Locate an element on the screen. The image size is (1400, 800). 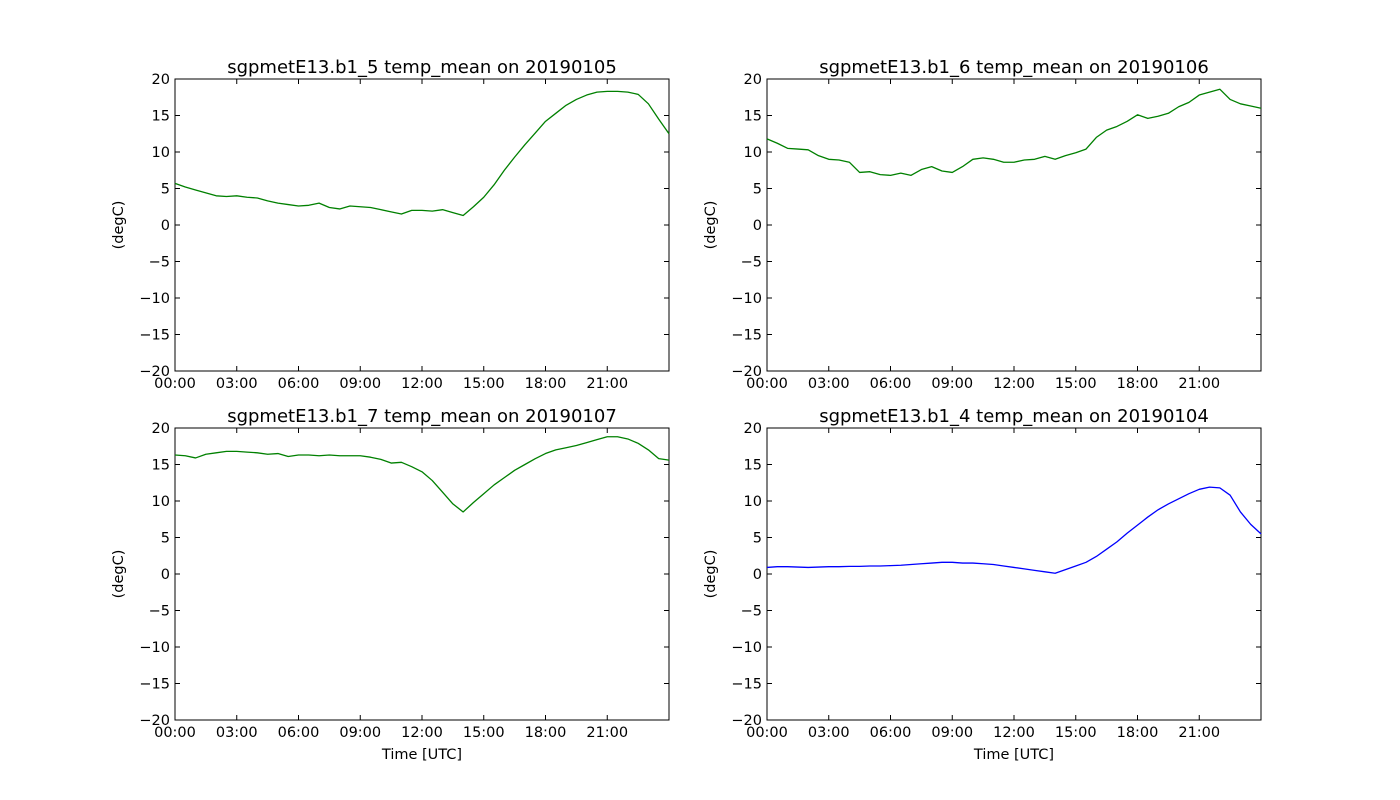
chart-title: sgpmetE13.b1_4 temp_mean on 20190104 is located at coordinates (1014, 416).